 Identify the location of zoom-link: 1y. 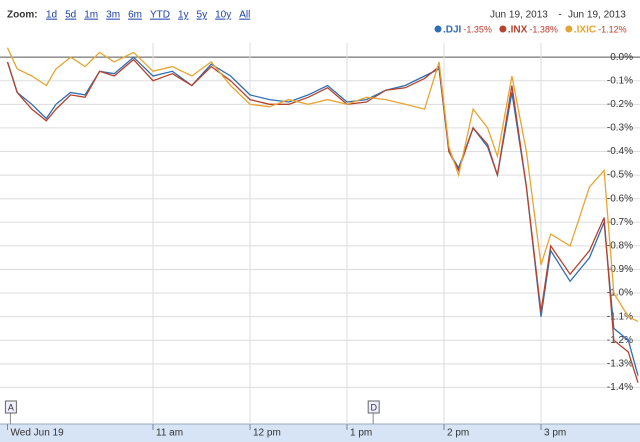
(183, 15).